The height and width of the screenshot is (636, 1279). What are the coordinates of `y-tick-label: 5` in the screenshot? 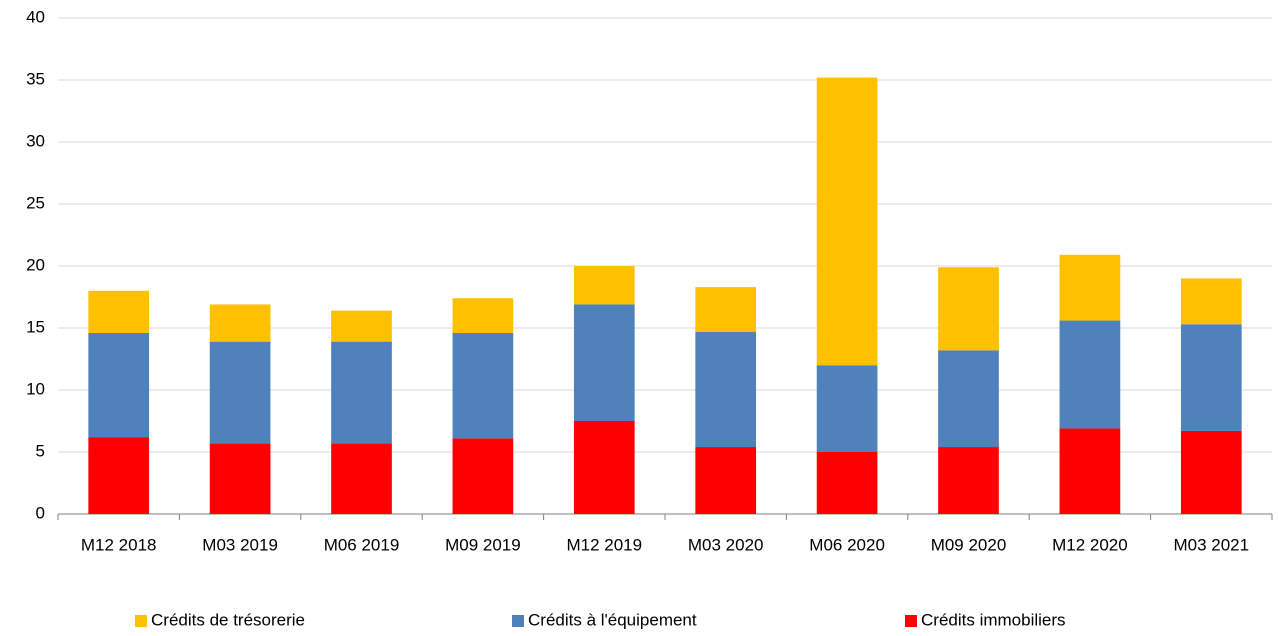 It's located at (40, 450).